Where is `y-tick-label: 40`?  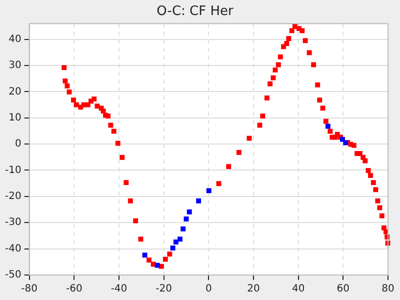 y-tick-label: 40 is located at coordinates (15, 39).